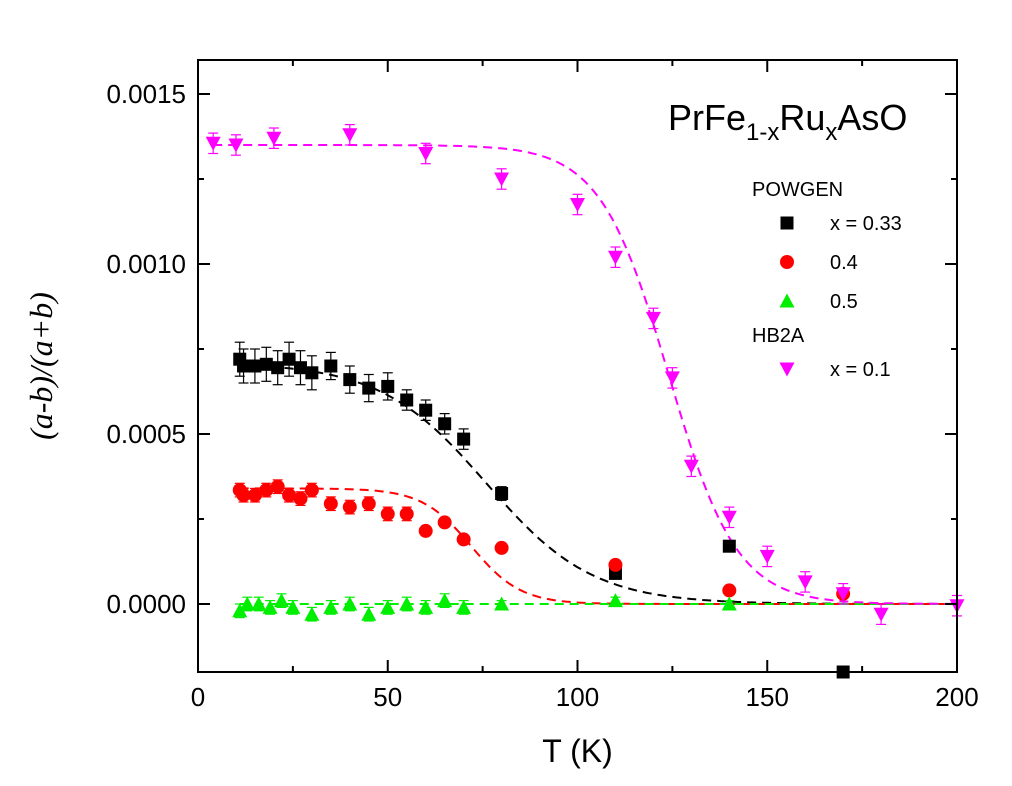  Describe the element at coordinates (146, 264) in the screenshot. I see `y-tick-label: 0.0010` at that location.